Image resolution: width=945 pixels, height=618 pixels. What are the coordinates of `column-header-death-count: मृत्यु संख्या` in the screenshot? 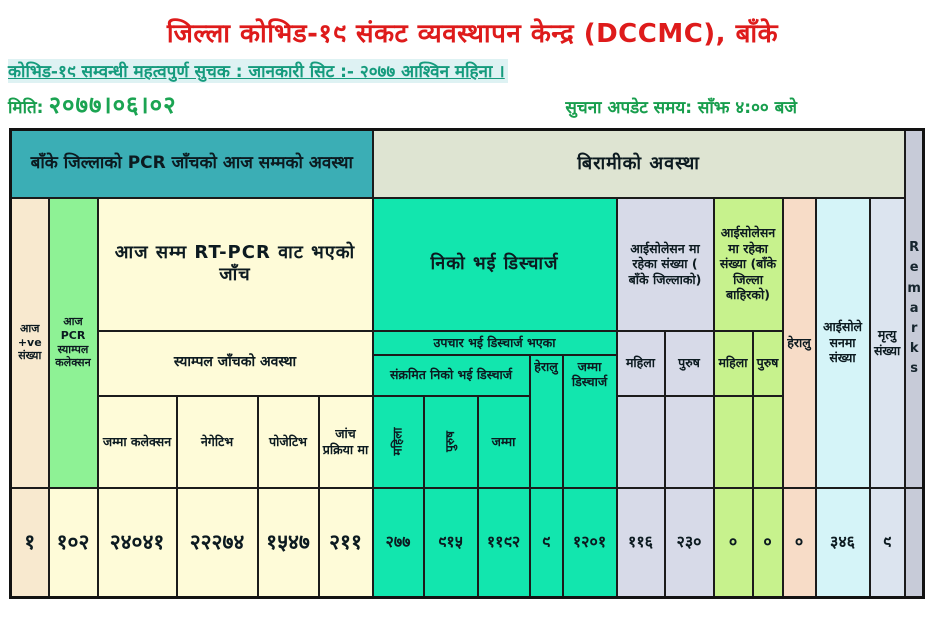 It's located at (887, 342).